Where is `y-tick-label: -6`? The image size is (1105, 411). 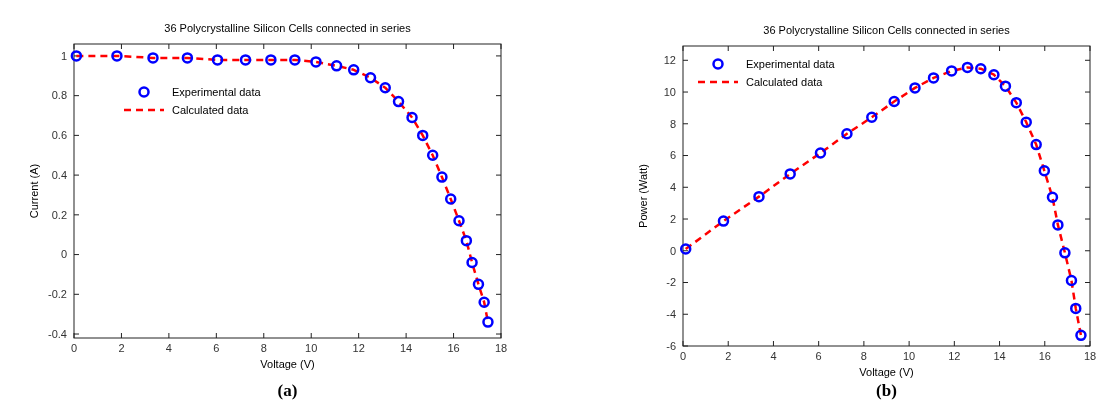
y-tick-label: -6 is located at coordinates (671, 345).